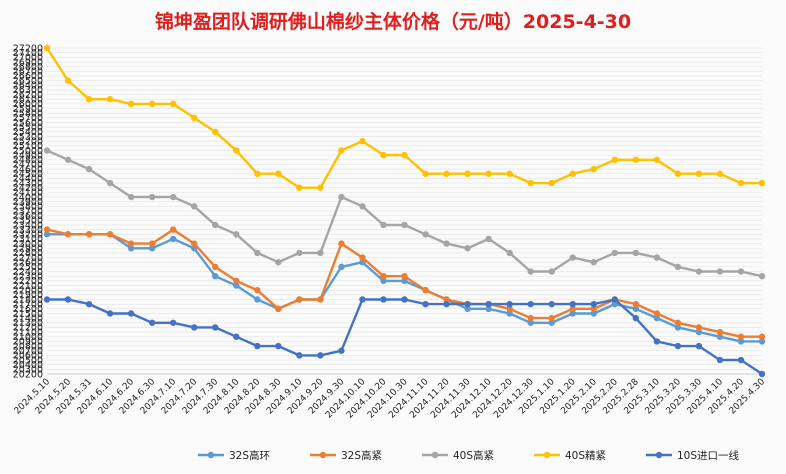 The image size is (786, 474). I want to click on y-tick-label: 25200, so click(28, 141).